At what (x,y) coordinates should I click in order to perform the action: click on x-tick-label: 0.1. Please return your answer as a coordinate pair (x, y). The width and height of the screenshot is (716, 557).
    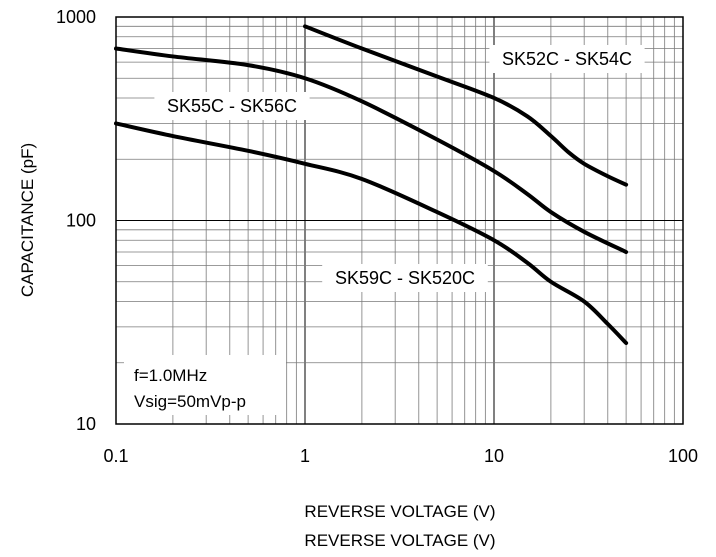
    Looking at the image, I should click on (115, 456).